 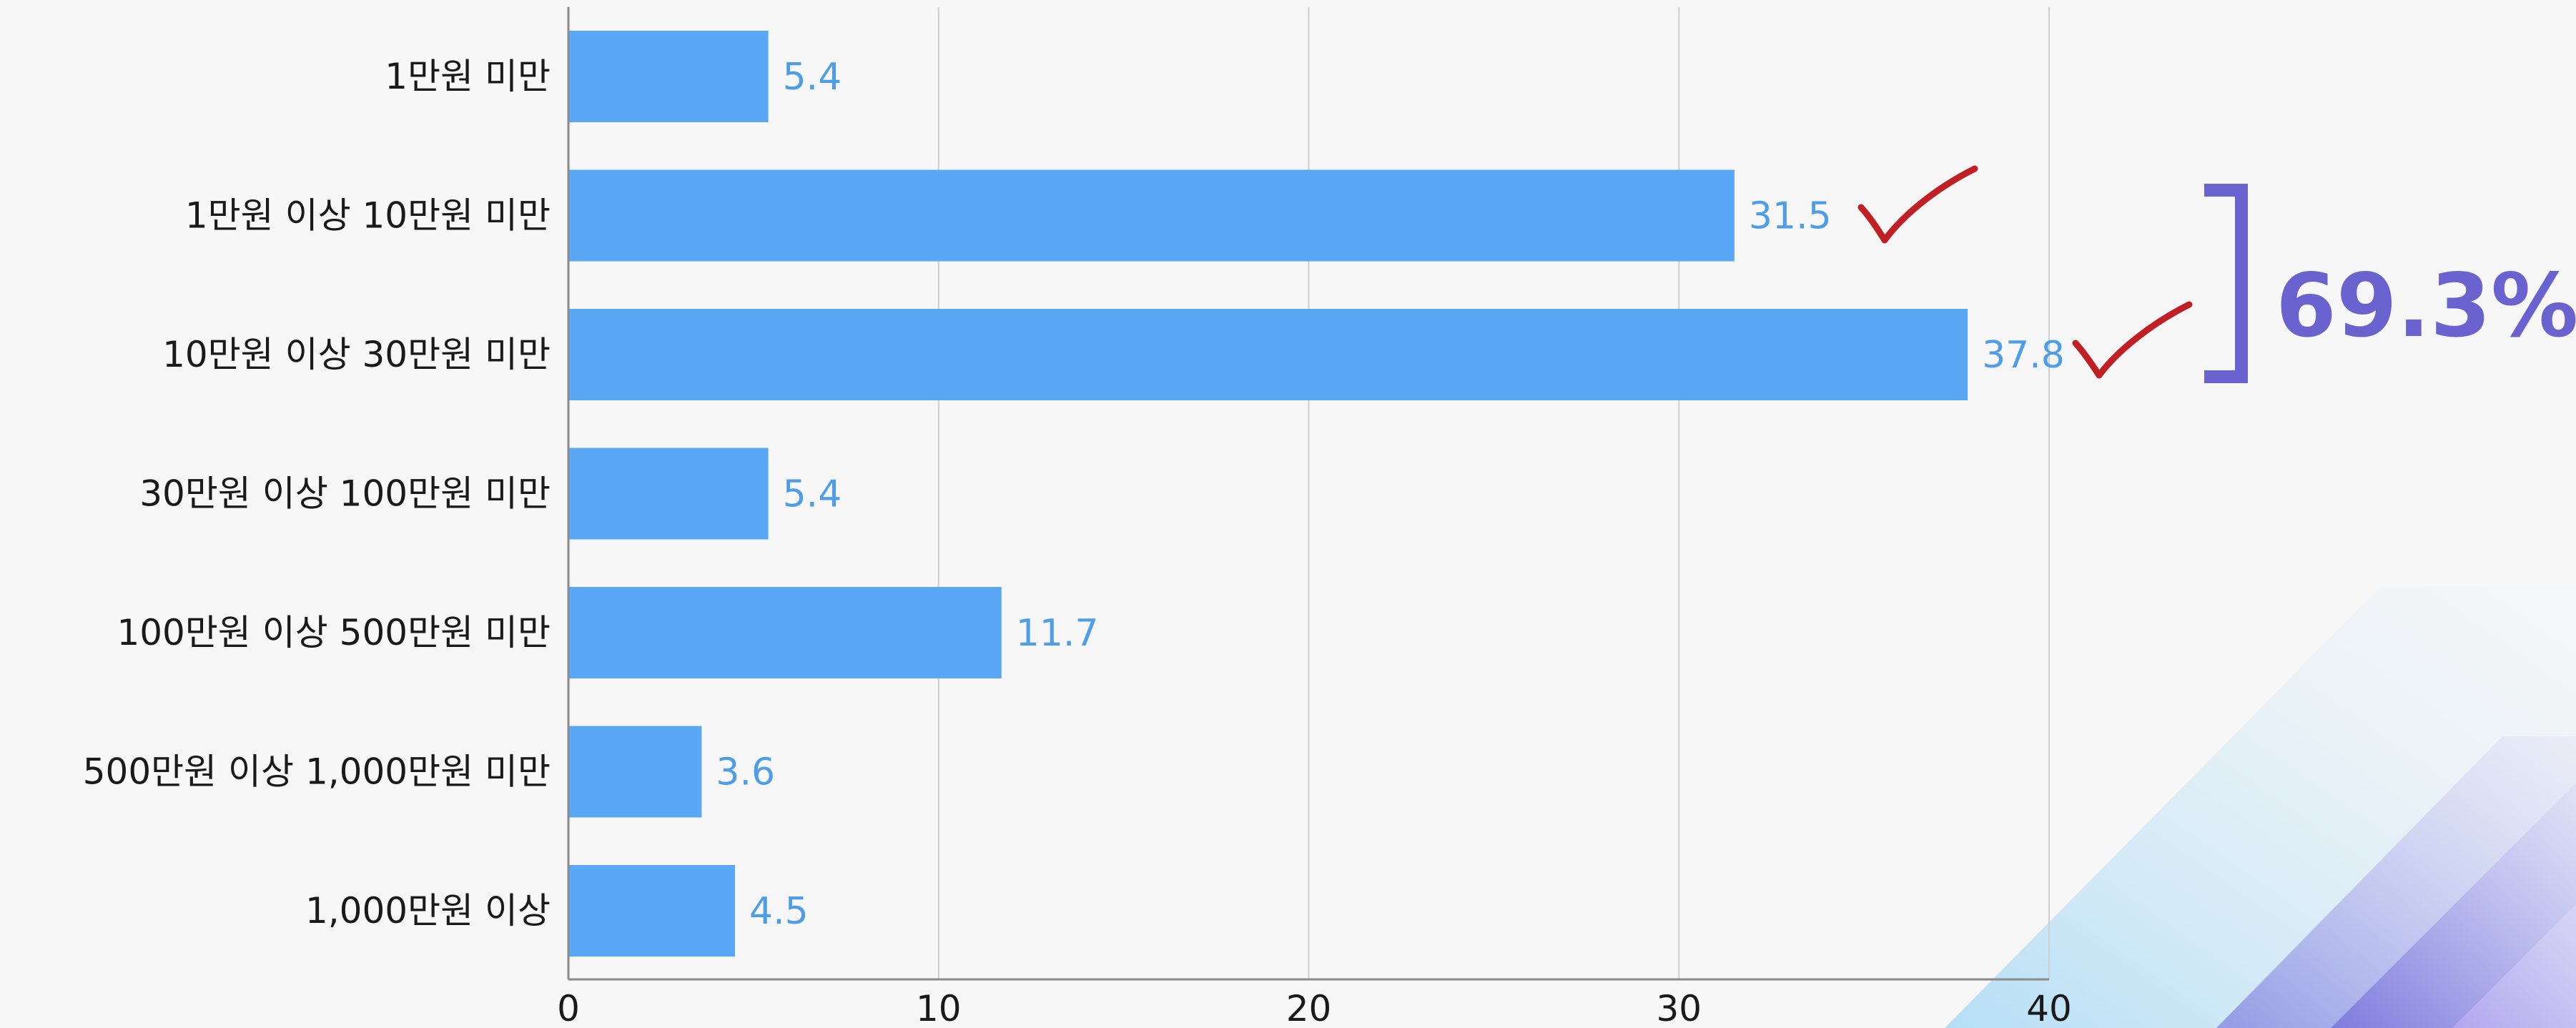 I want to click on annotations: 69.3%, so click(x=2216, y=274).